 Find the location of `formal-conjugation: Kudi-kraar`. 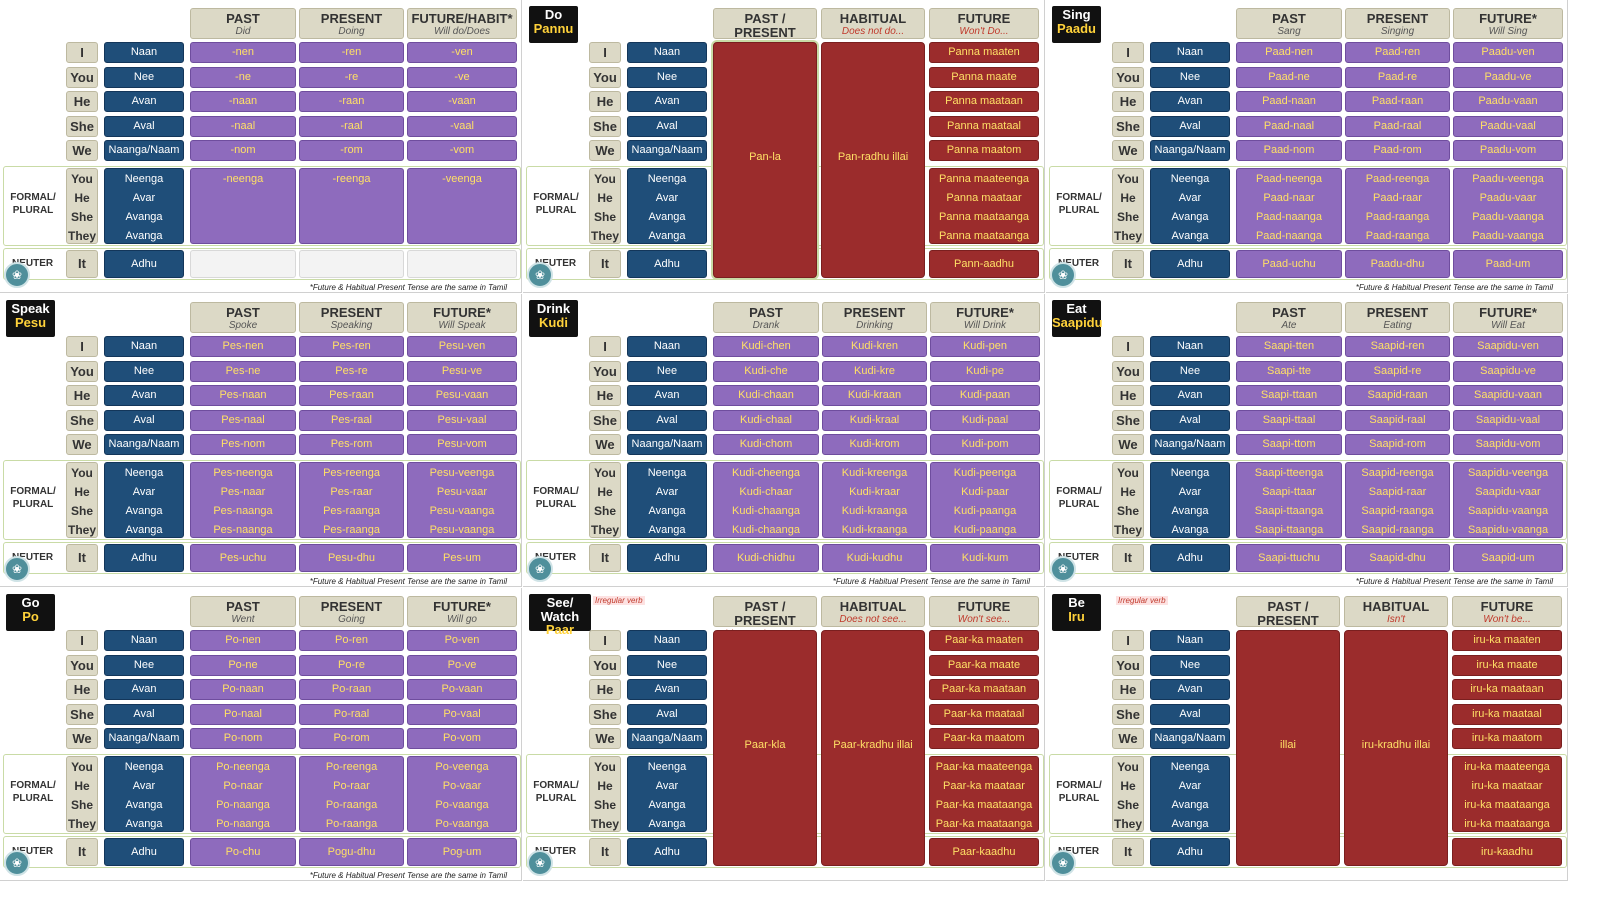

formal-conjugation: Kudi-kraar is located at coordinates (874, 492).